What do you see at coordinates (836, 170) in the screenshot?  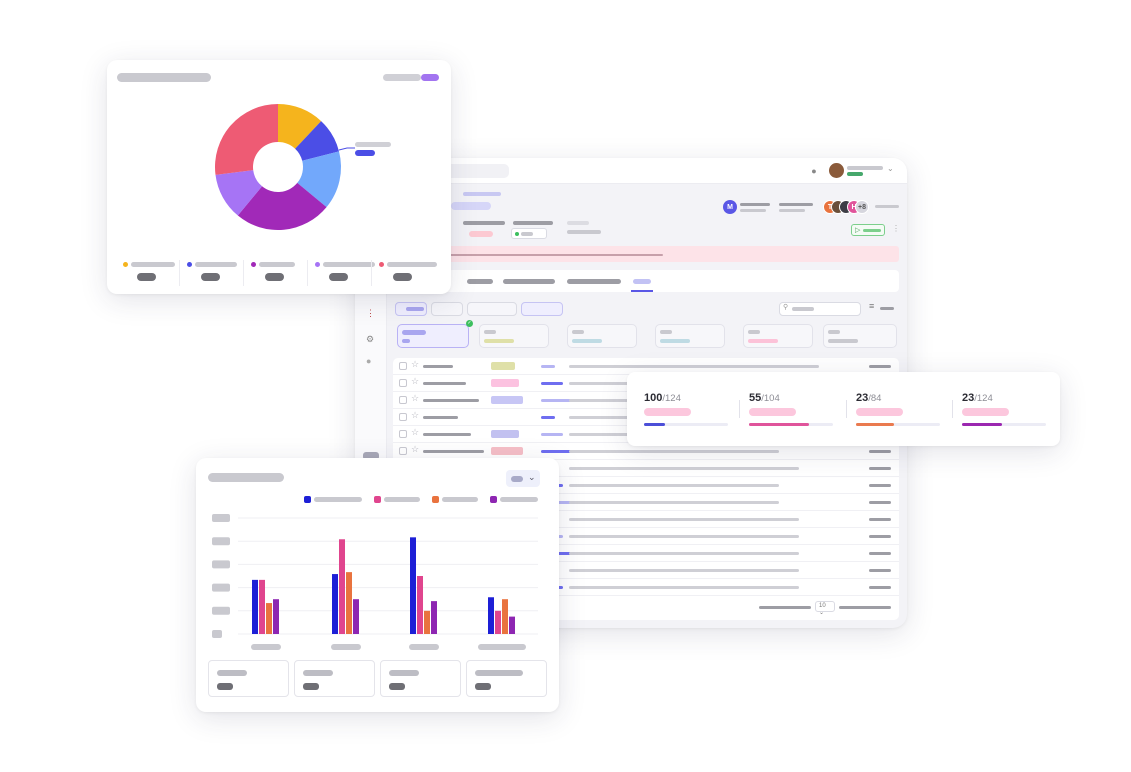 I see `user-avatar` at bounding box center [836, 170].